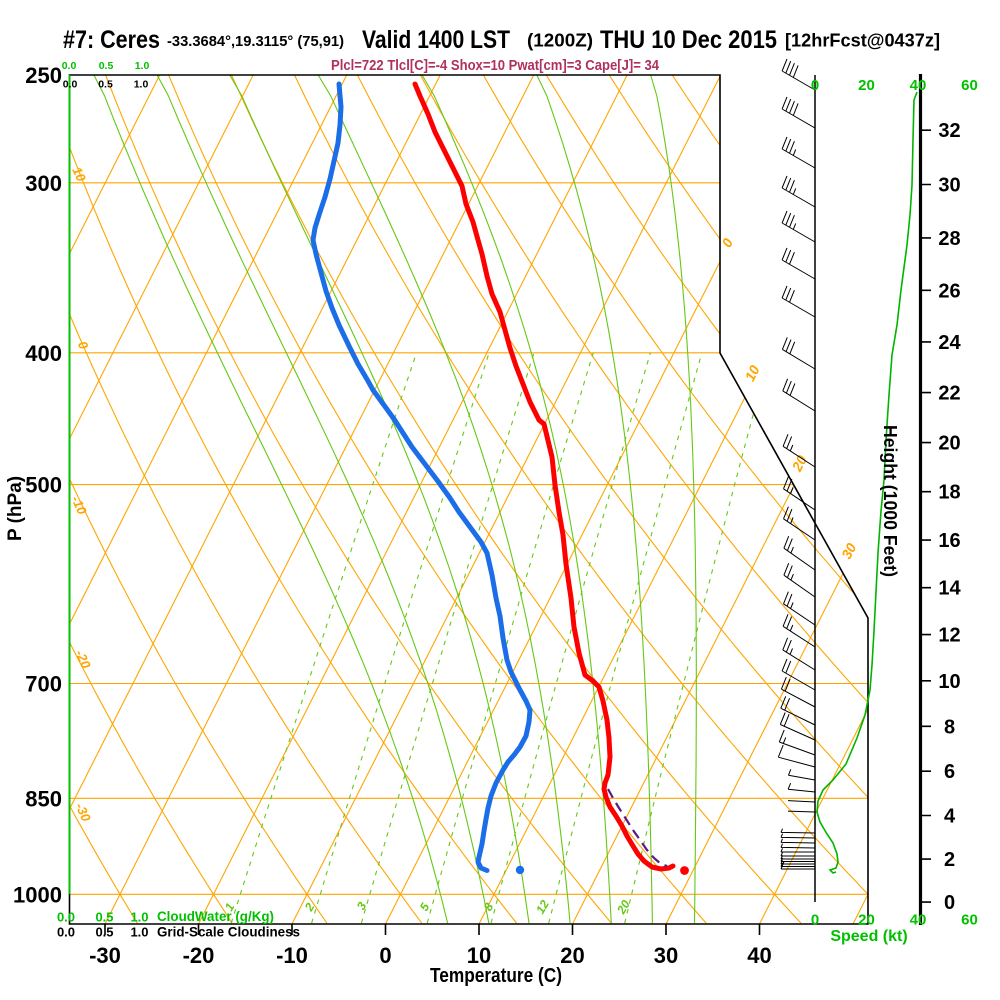 The height and width of the screenshot is (1000, 1000). I want to click on svg-text: Grid-Scale Cloudiness, so click(228, 931).